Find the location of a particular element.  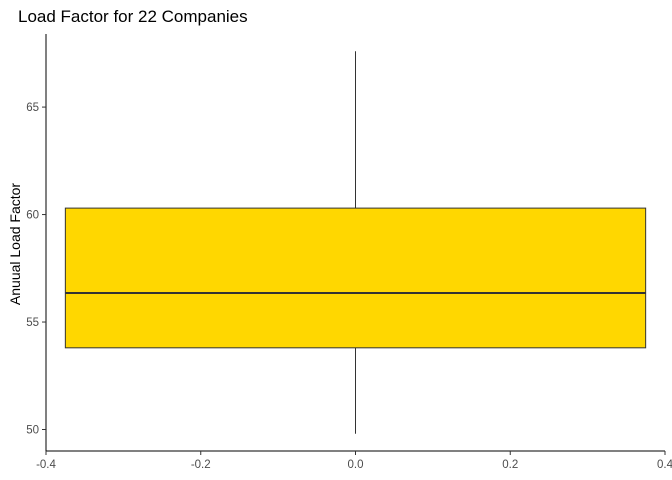

y-tick-label: 65 is located at coordinates (32, 108).